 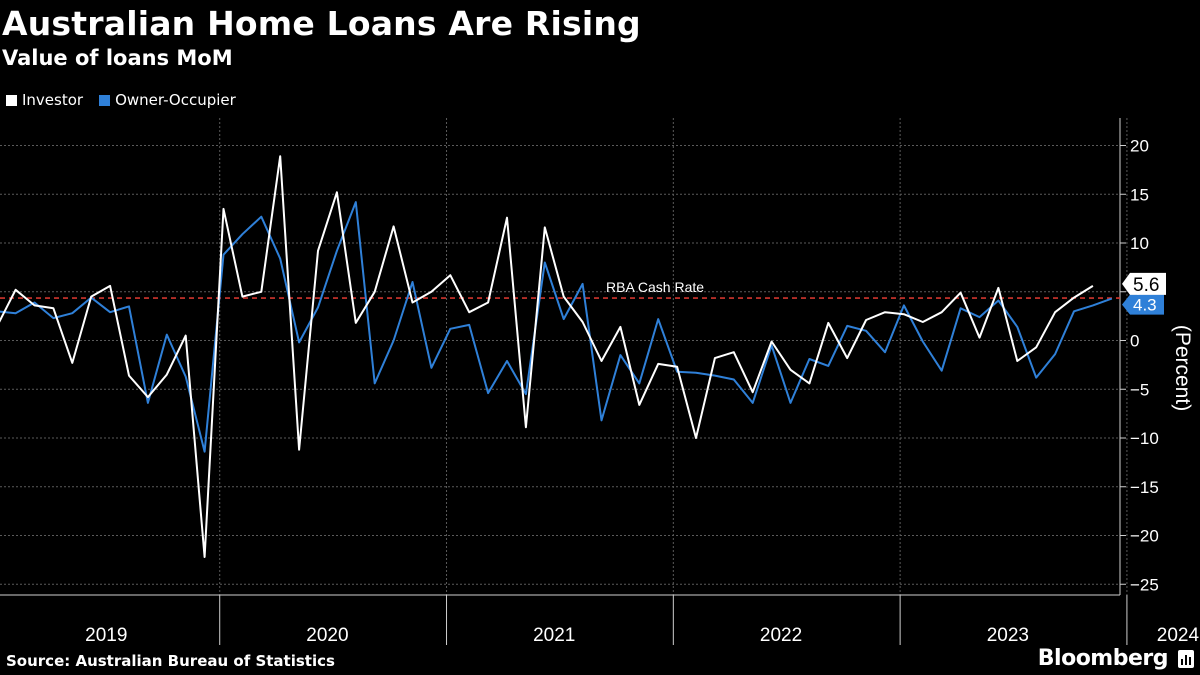 I want to click on x-tick-label: 2023, so click(x=1008, y=635).